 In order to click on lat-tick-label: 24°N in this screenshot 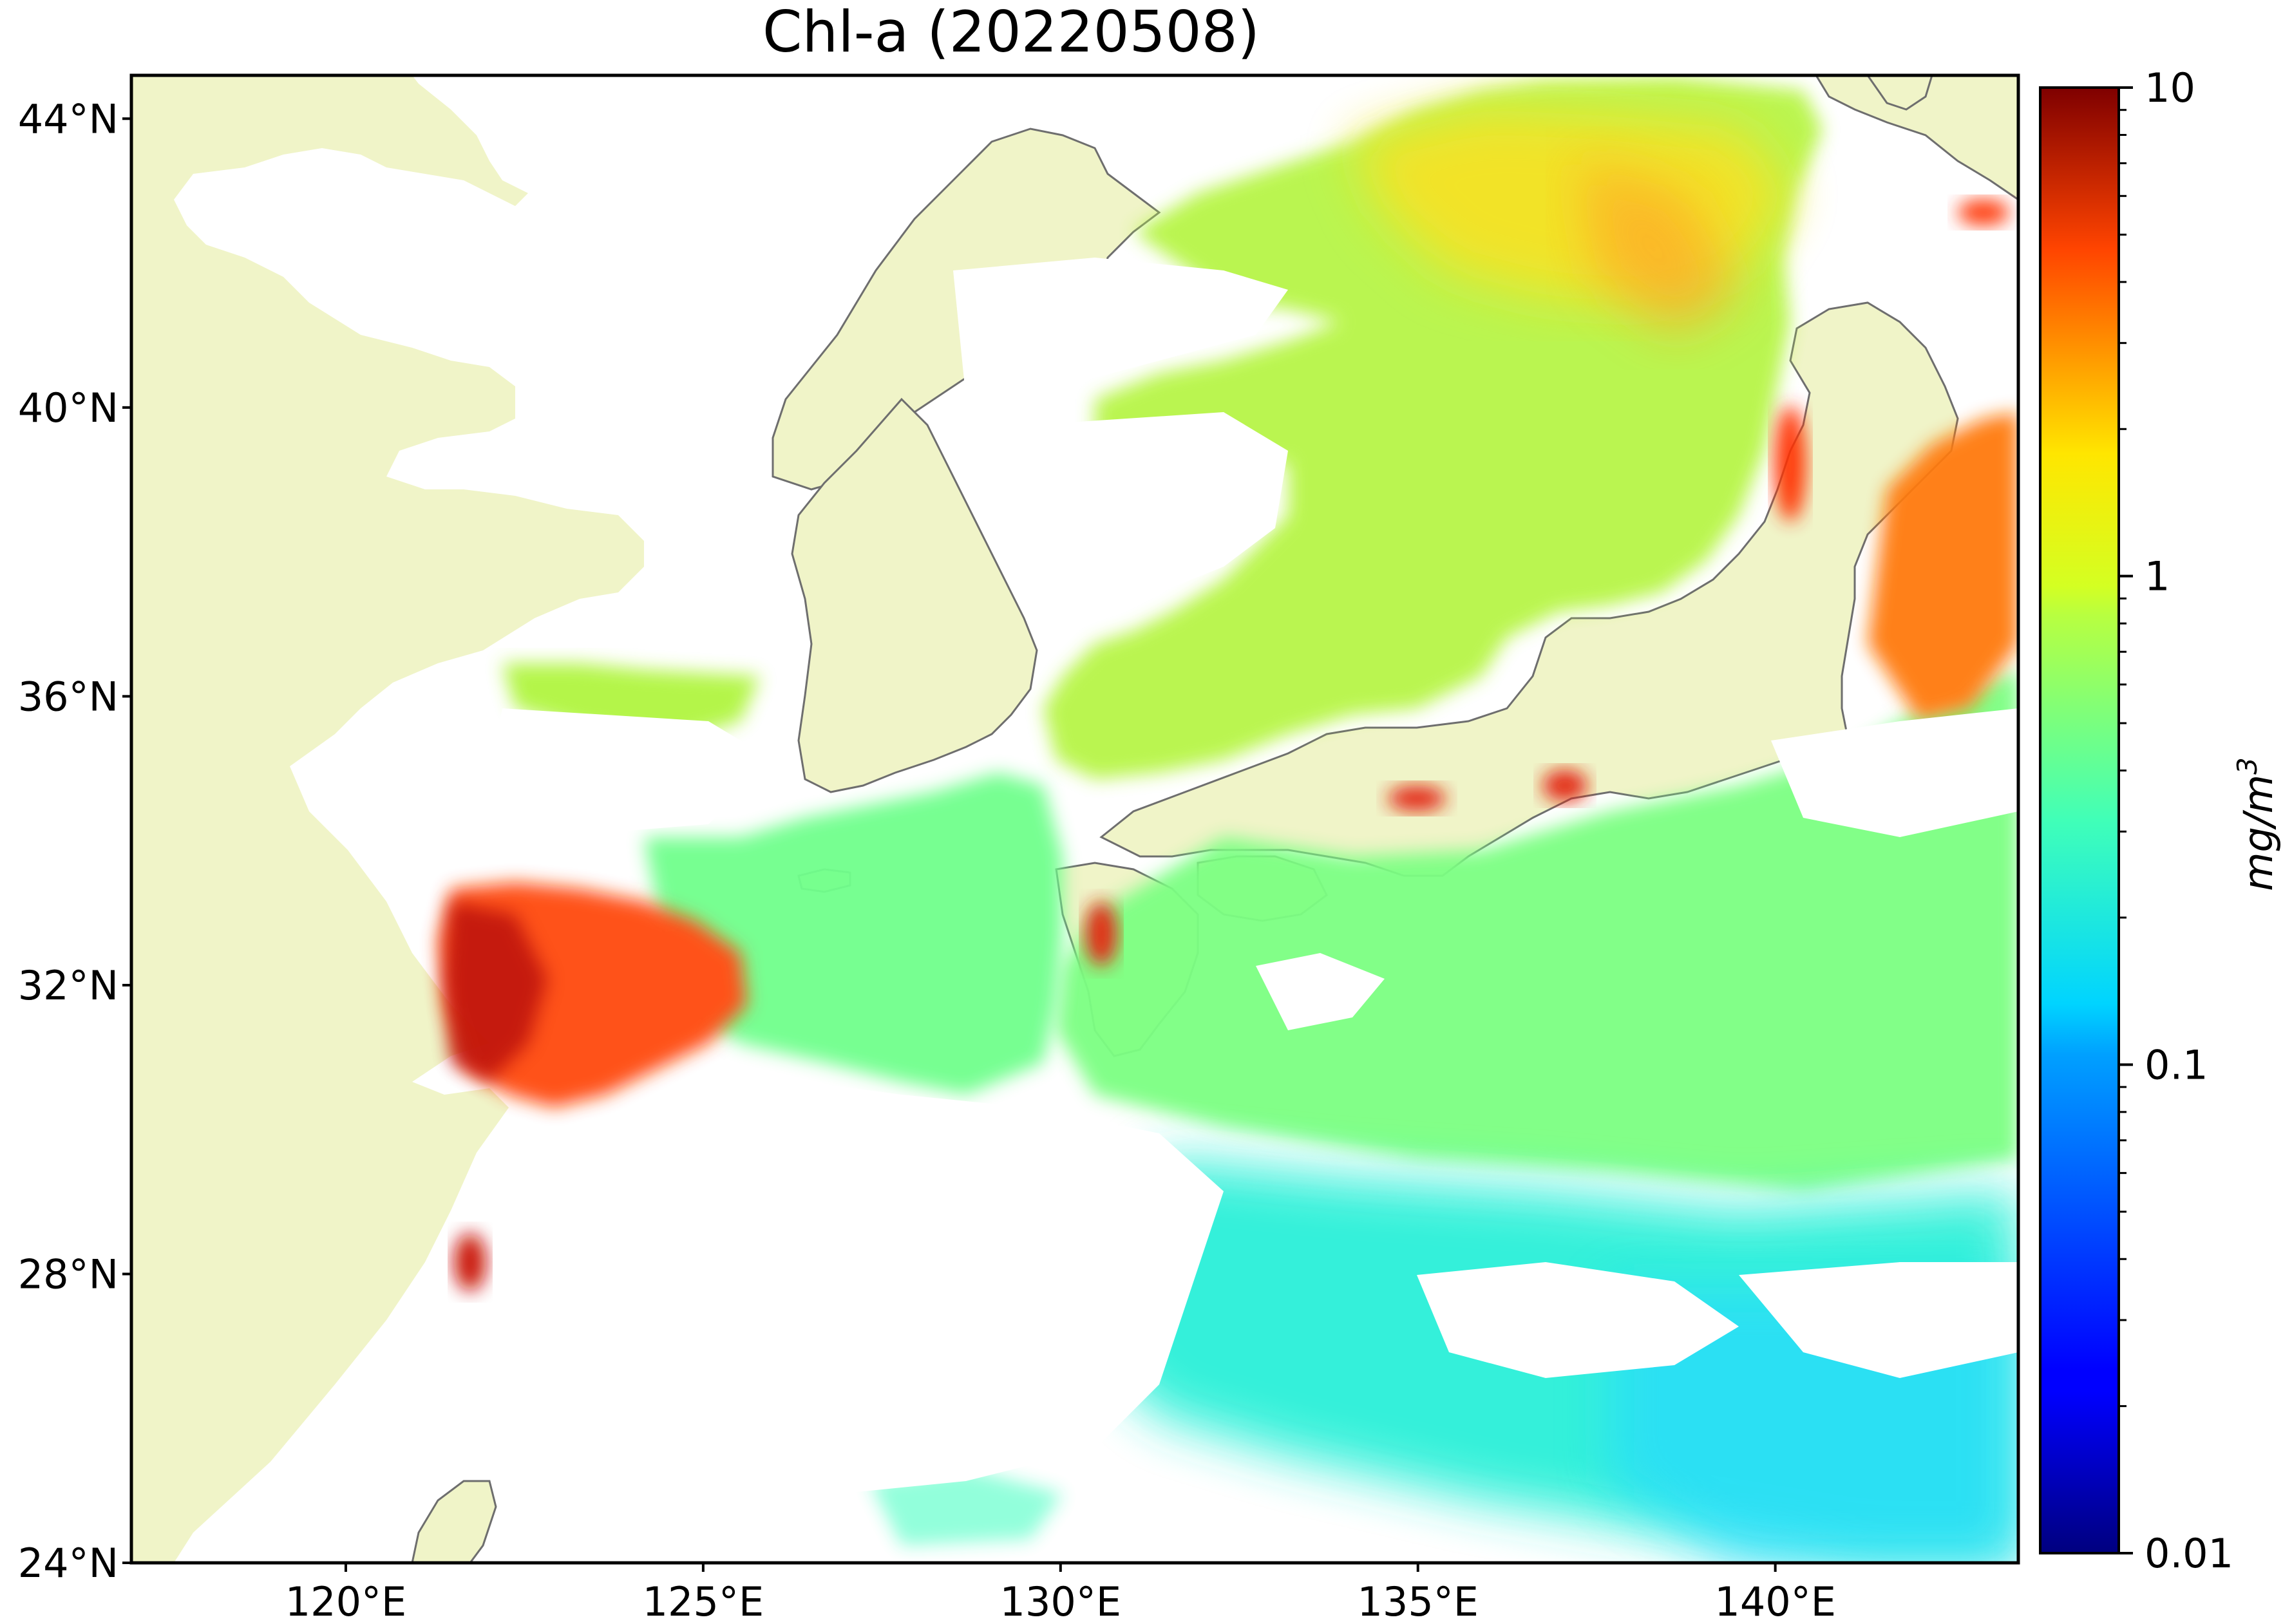, I will do `click(68, 1564)`.